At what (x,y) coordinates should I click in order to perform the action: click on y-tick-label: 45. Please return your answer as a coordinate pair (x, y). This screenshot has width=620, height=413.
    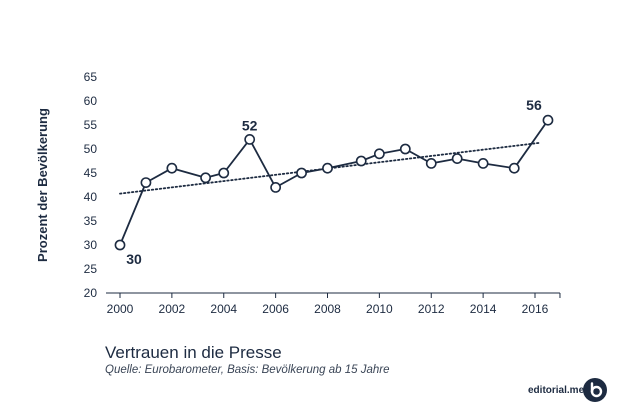
    Looking at the image, I should click on (91, 173).